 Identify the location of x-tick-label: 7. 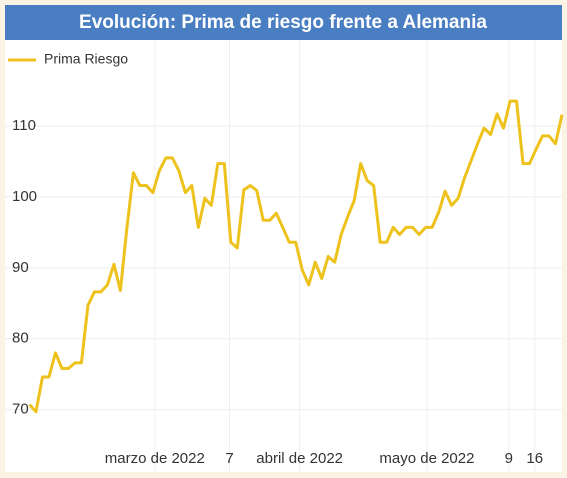
(229, 458).